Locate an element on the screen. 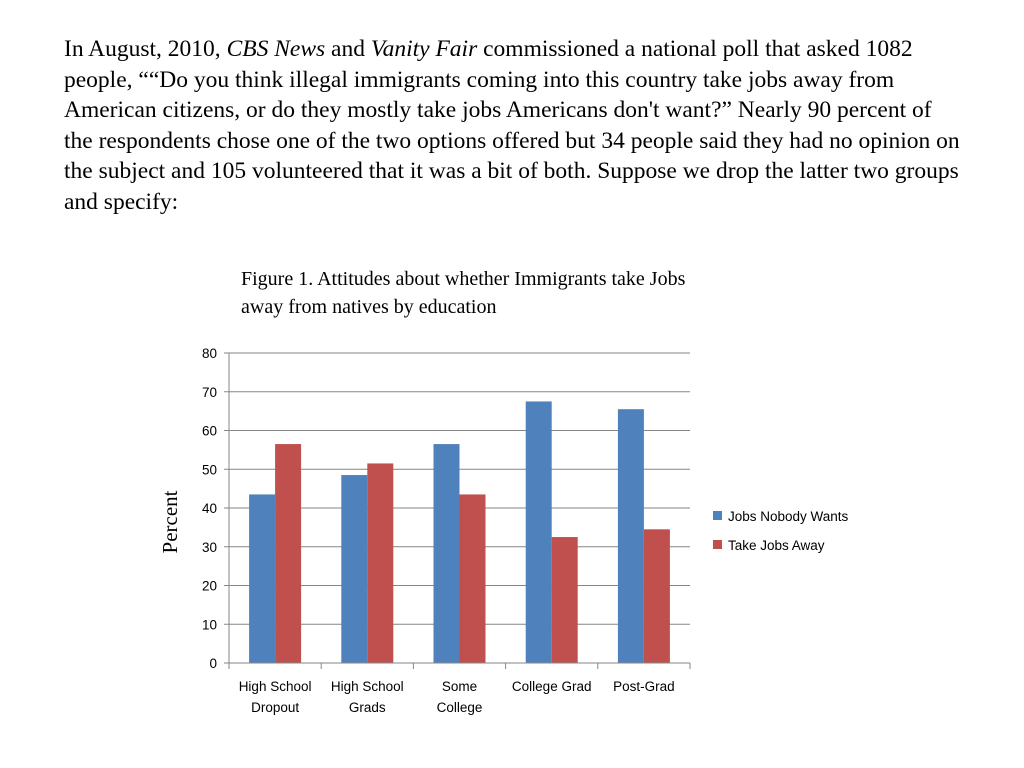 This screenshot has width=1024, height=768. x-category-label: Post-Grad is located at coordinates (644, 686).